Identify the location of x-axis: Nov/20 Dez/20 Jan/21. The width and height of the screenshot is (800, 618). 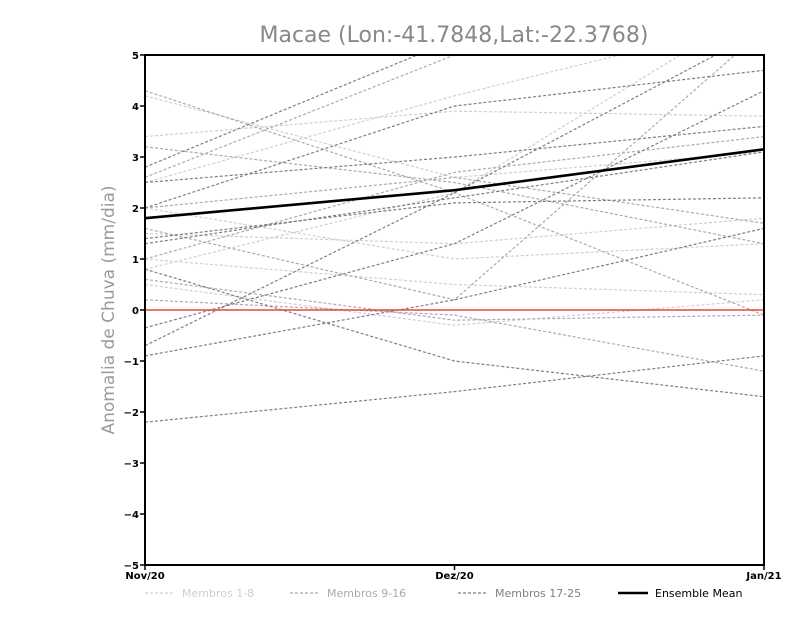
(453, 573).